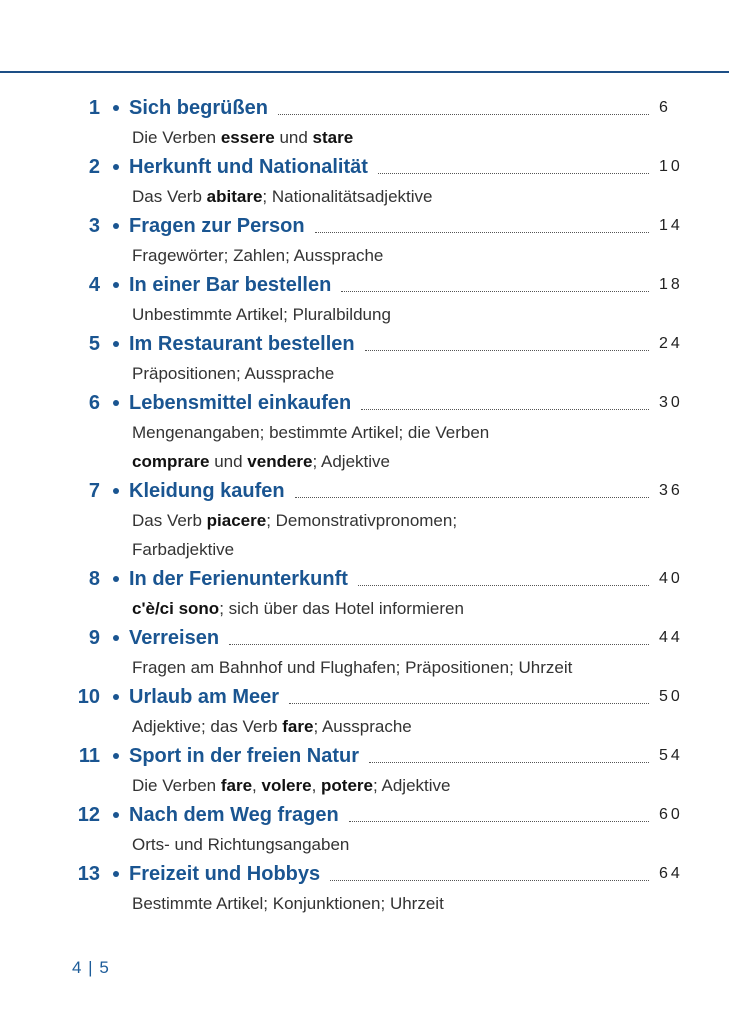  I want to click on chapter-description: Orts- und Richtungsangaben, so click(364, 844).